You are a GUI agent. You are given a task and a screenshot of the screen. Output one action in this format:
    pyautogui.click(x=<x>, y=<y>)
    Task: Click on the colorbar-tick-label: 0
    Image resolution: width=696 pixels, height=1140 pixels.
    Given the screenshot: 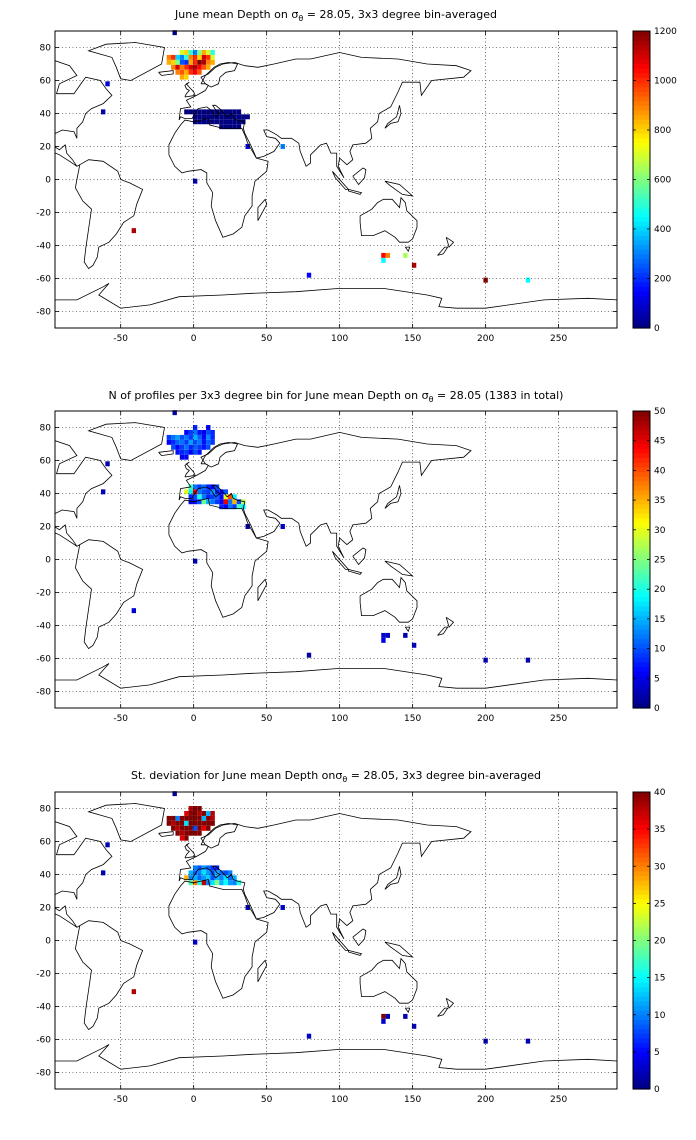 What is the action you would take?
    pyautogui.click(x=657, y=329)
    